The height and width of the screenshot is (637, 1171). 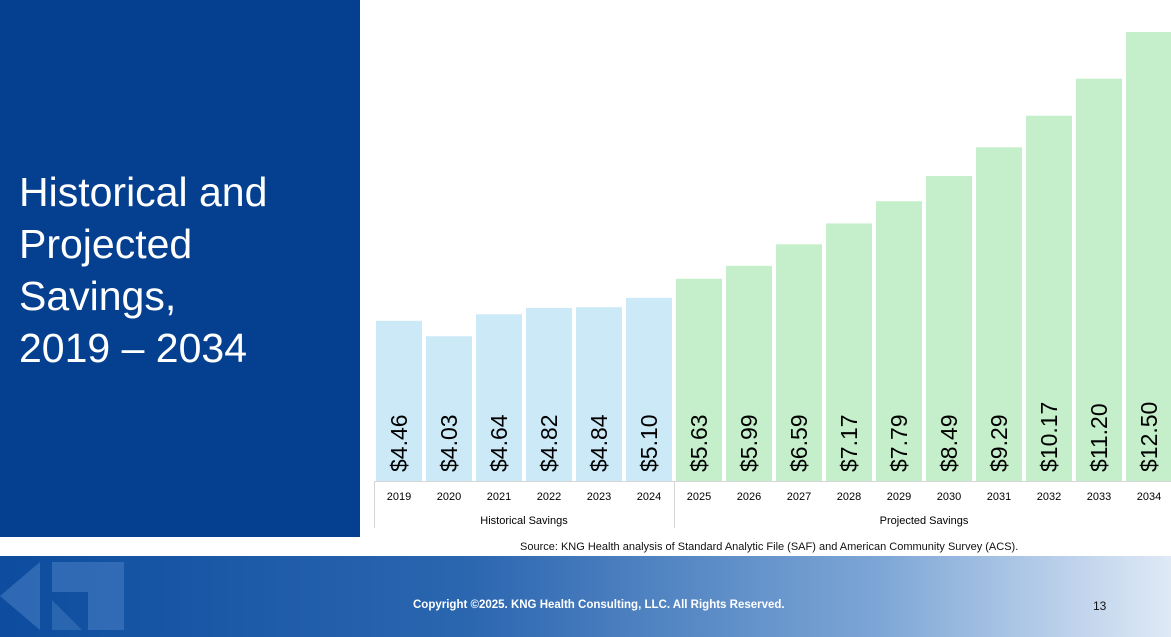 What do you see at coordinates (699, 443) in the screenshot?
I see `data-label-2025: $5.63` at bounding box center [699, 443].